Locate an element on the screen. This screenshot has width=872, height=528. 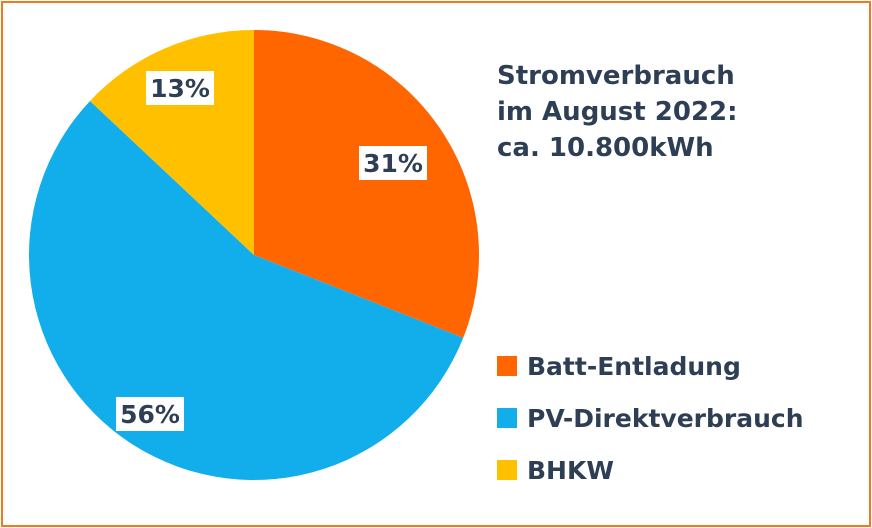
data-label-1: 56% is located at coordinates (150, 414).